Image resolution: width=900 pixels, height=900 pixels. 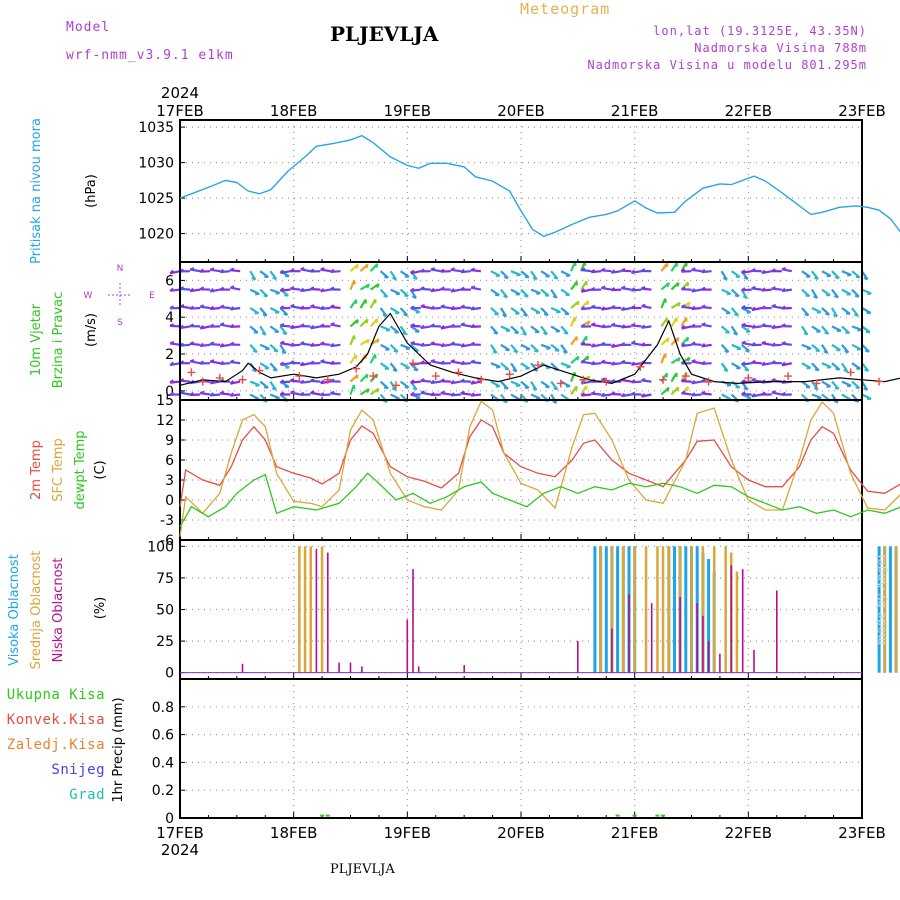 I want to click on temp-dewpt-label: dewpt Temp, so click(x=80, y=469).